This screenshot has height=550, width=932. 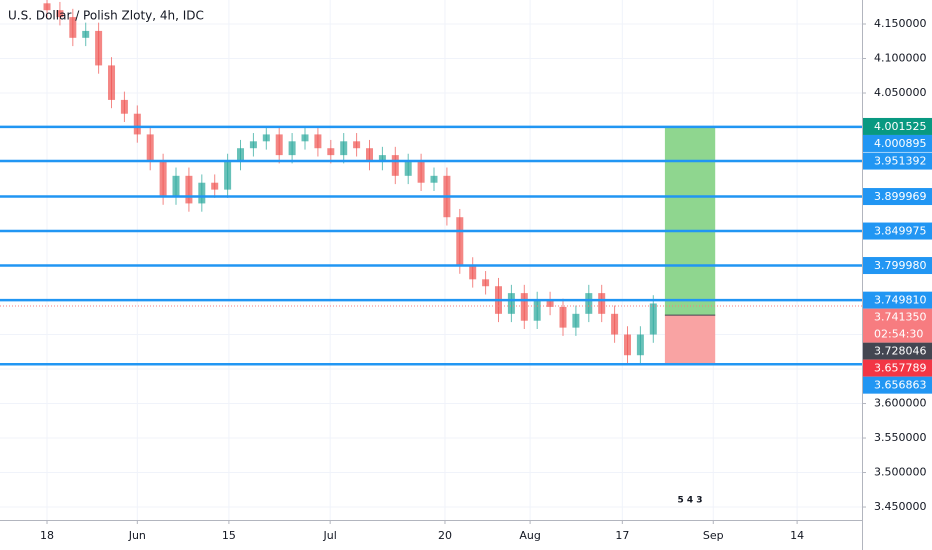 What do you see at coordinates (900, 317) in the screenshot?
I see `price-label: 3.741350` at bounding box center [900, 317].